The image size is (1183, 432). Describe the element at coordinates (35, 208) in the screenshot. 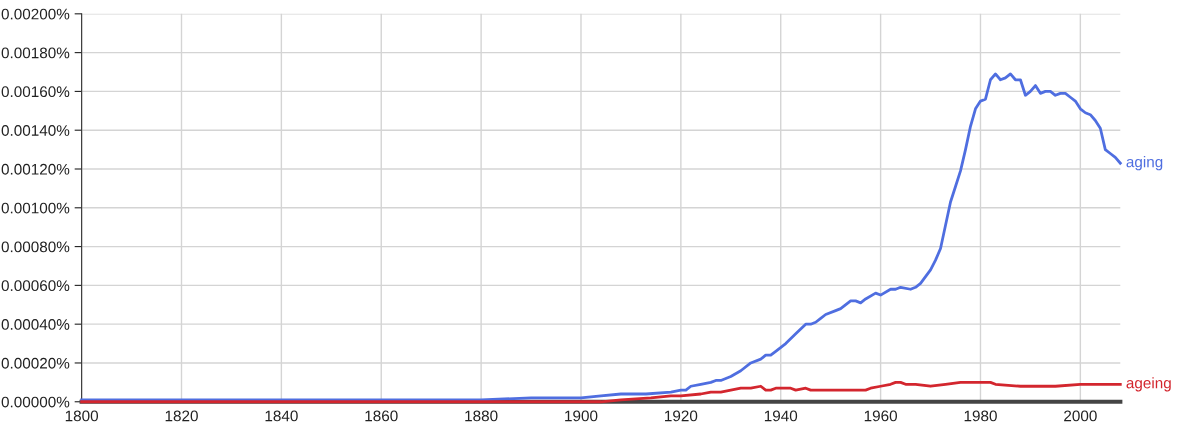

I see `y-tick-label: 0.00100%` at that location.